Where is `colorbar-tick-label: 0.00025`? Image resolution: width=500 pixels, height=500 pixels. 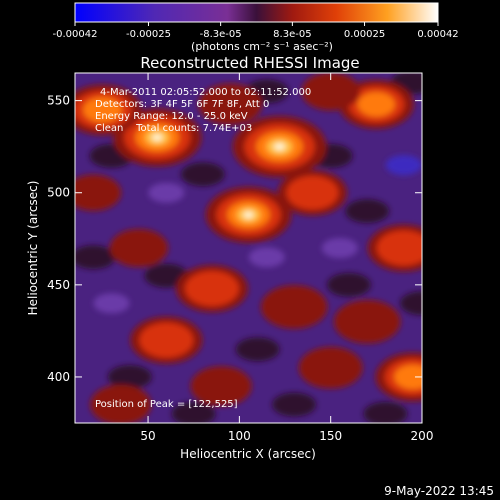
colorbar-tick-label: 0.00025 is located at coordinates (364, 34).